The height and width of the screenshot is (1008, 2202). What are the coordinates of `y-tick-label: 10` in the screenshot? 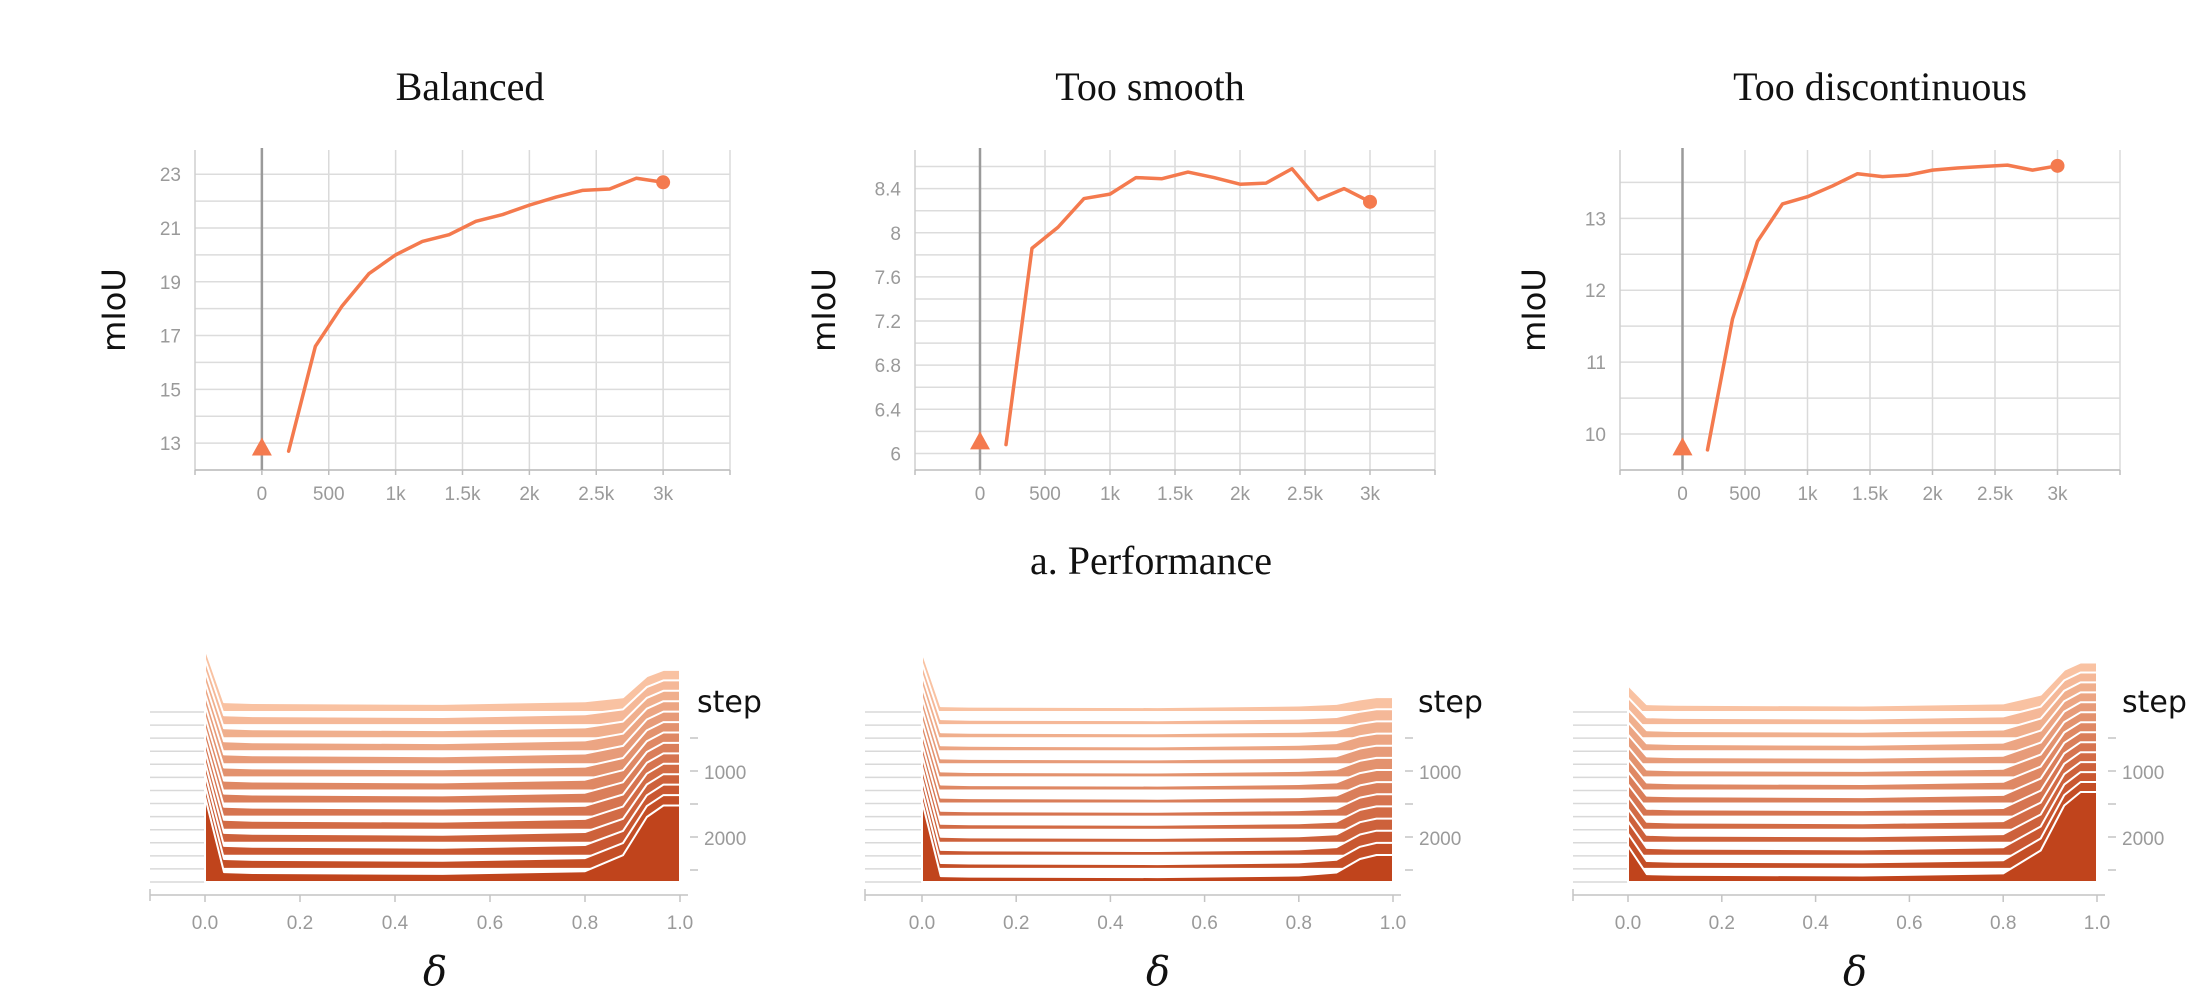 It's located at (1595, 435).